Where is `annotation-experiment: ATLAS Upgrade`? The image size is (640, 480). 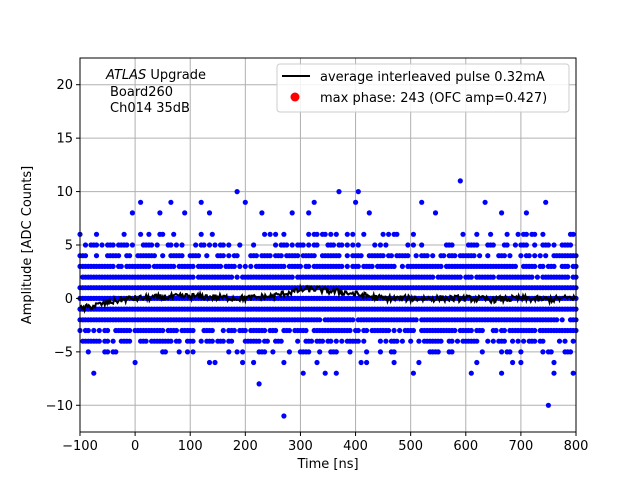 annotation-experiment: ATLAS Upgrade is located at coordinates (155, 75).